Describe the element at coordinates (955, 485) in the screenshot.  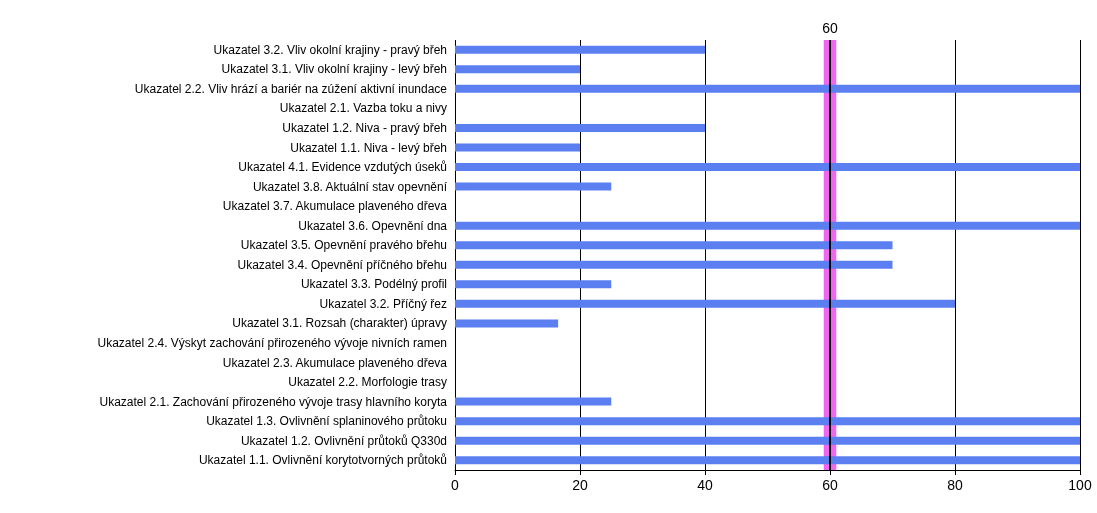
I see `x-tick-label: 80` at that location.